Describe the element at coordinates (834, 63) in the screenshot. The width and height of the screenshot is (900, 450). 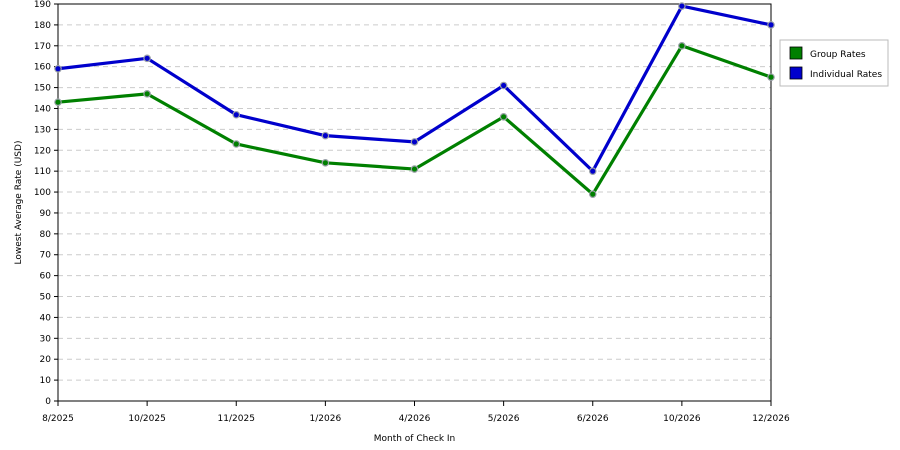
I see `legend: Group Rates Individual Rates` at that location.